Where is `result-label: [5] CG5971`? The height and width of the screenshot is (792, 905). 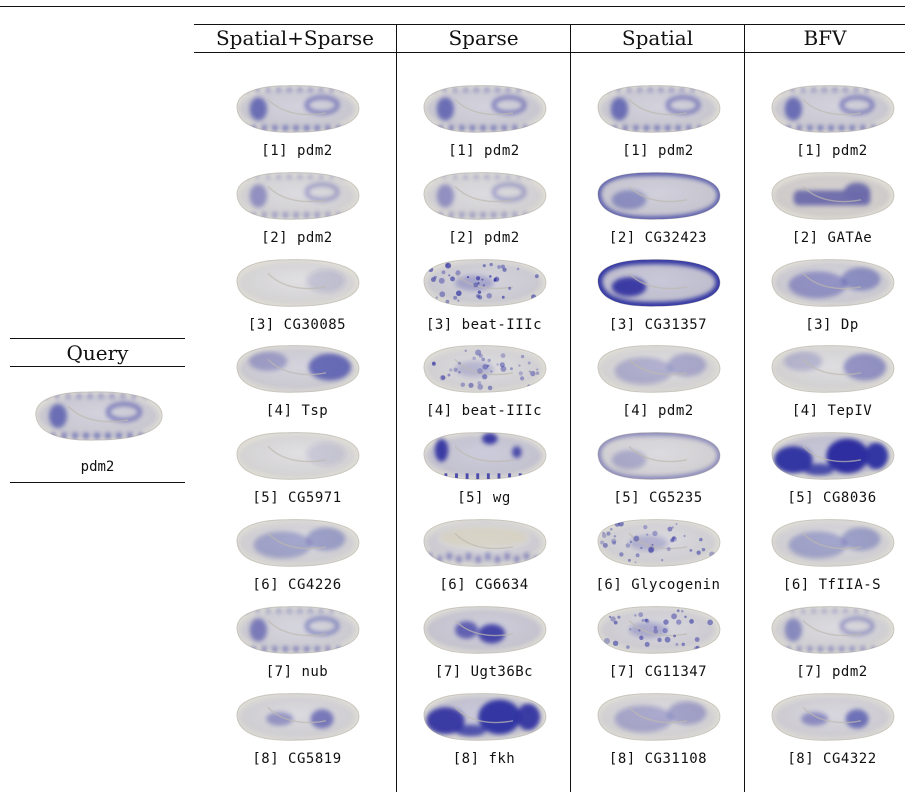
result-label: [5] CG5971 is located at coordinates (297, 498).